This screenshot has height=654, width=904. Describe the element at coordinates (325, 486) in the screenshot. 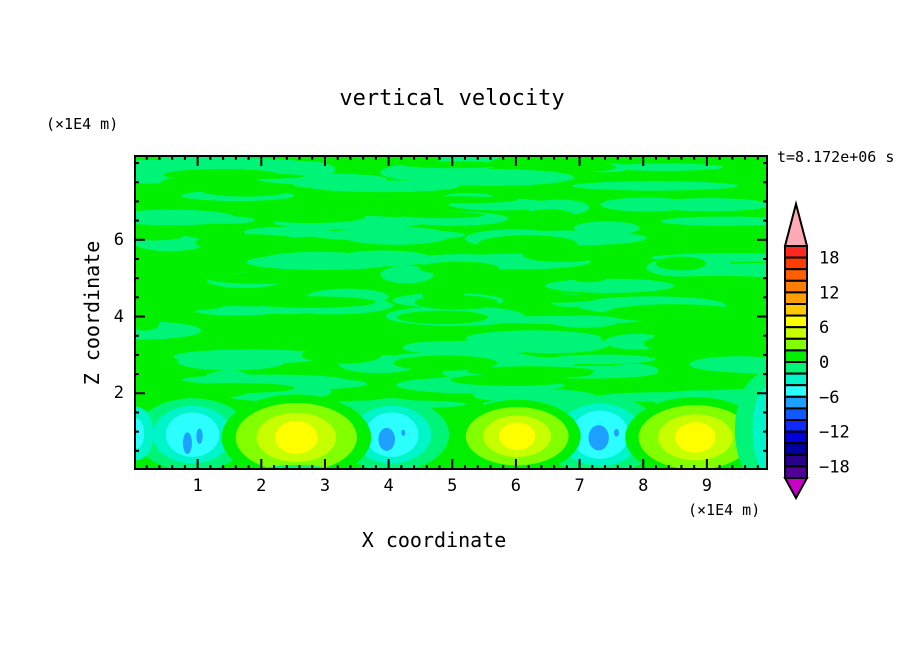

I see `x-tick-label: 3` at that location.